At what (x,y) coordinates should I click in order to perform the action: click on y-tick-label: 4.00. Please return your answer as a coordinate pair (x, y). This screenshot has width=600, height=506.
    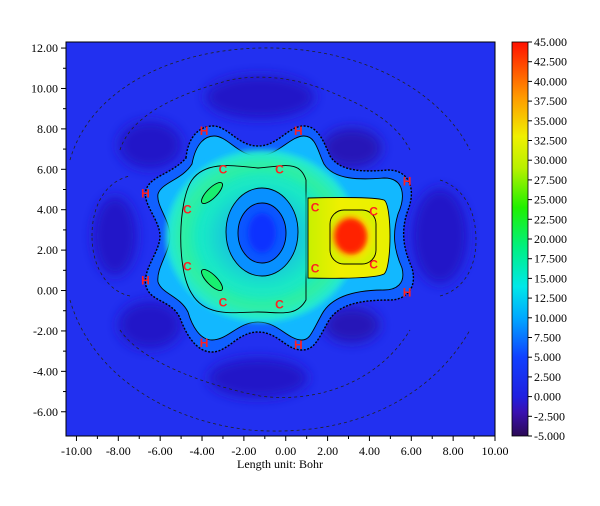
    Looking at the image, I should click on (47, 210).